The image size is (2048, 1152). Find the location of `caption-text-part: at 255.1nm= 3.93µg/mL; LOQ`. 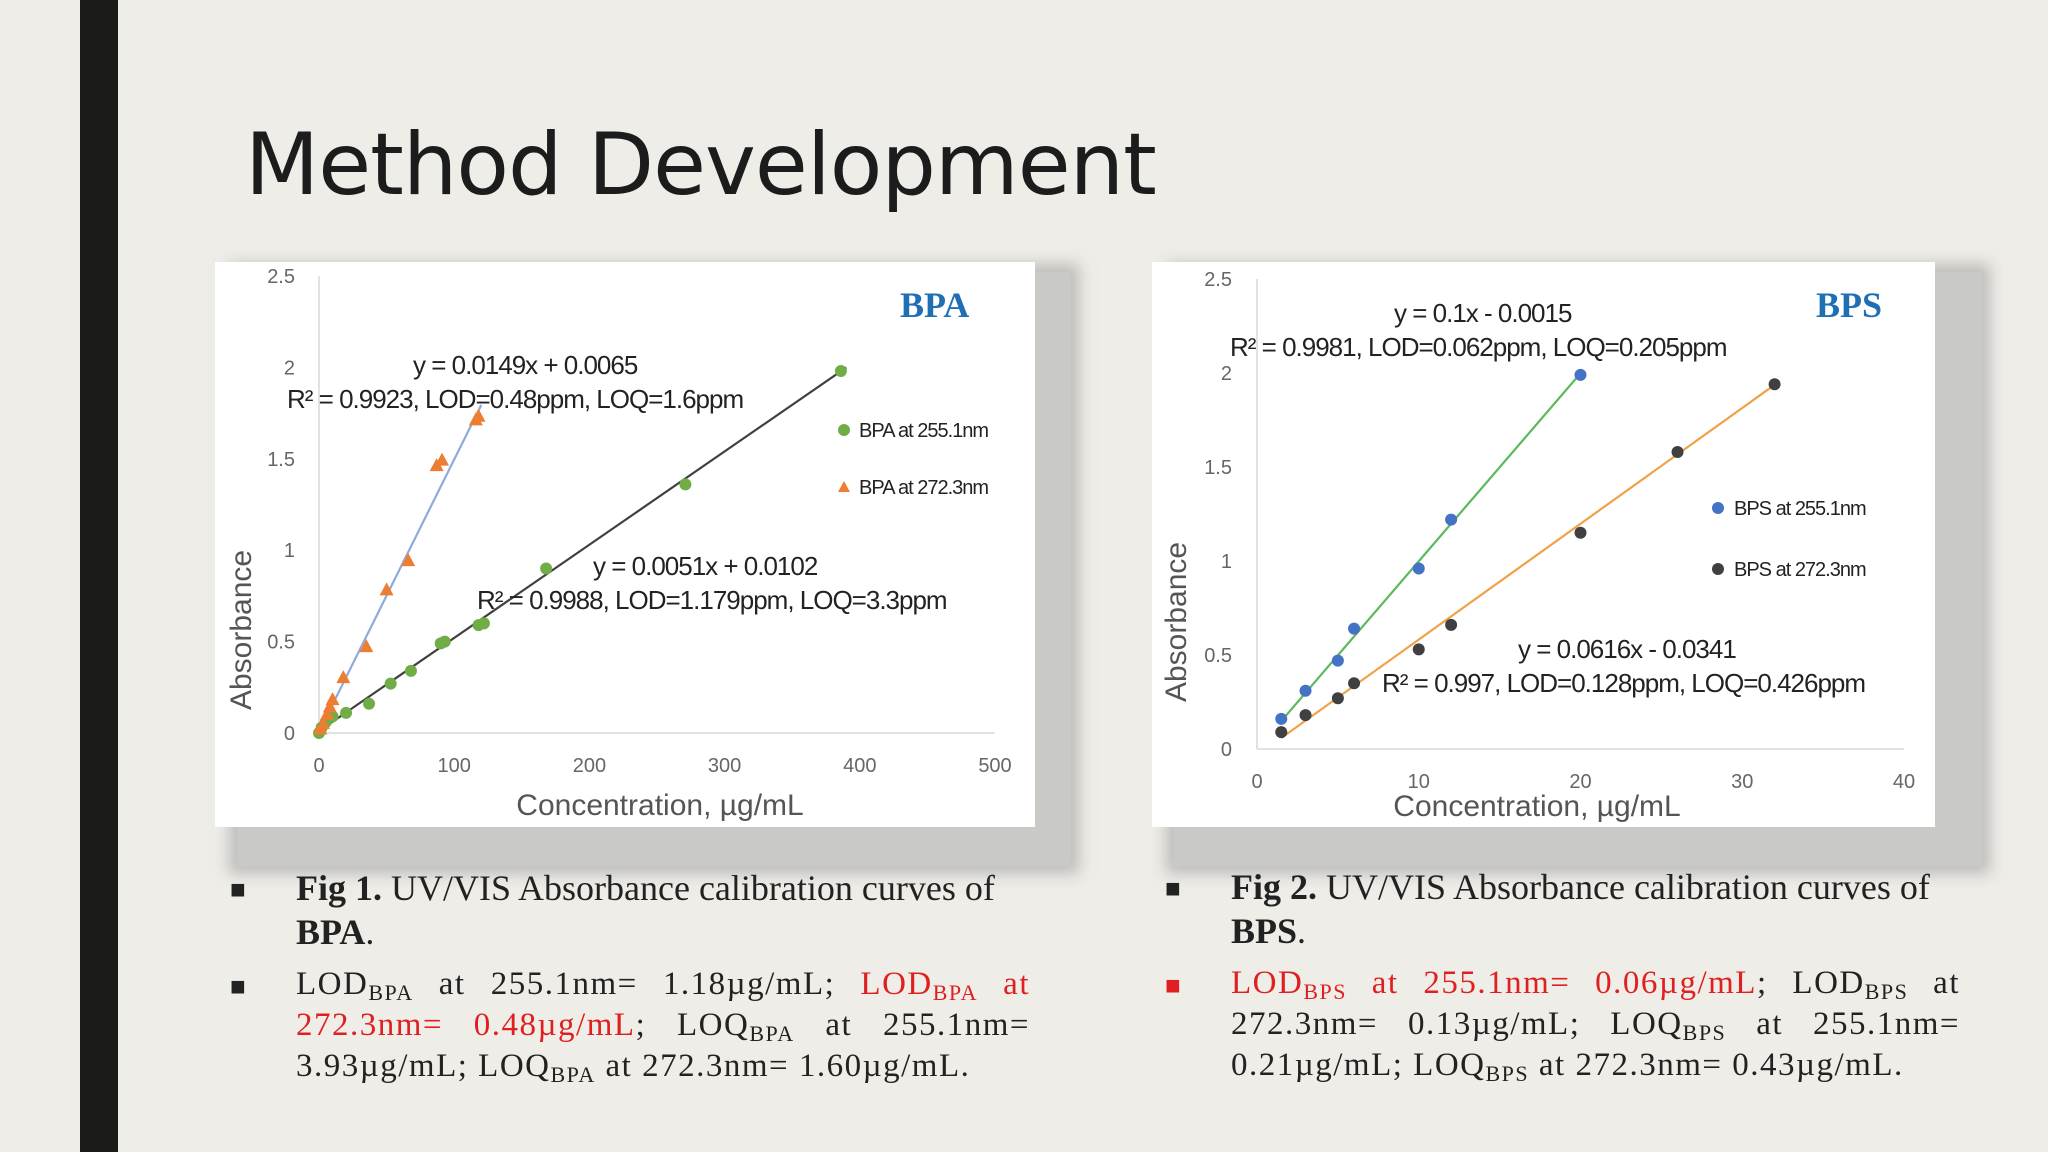

caption-text-part: at 255.1nm= 3.93µg/mL; LOQ is located at coordinates (663, 1045).